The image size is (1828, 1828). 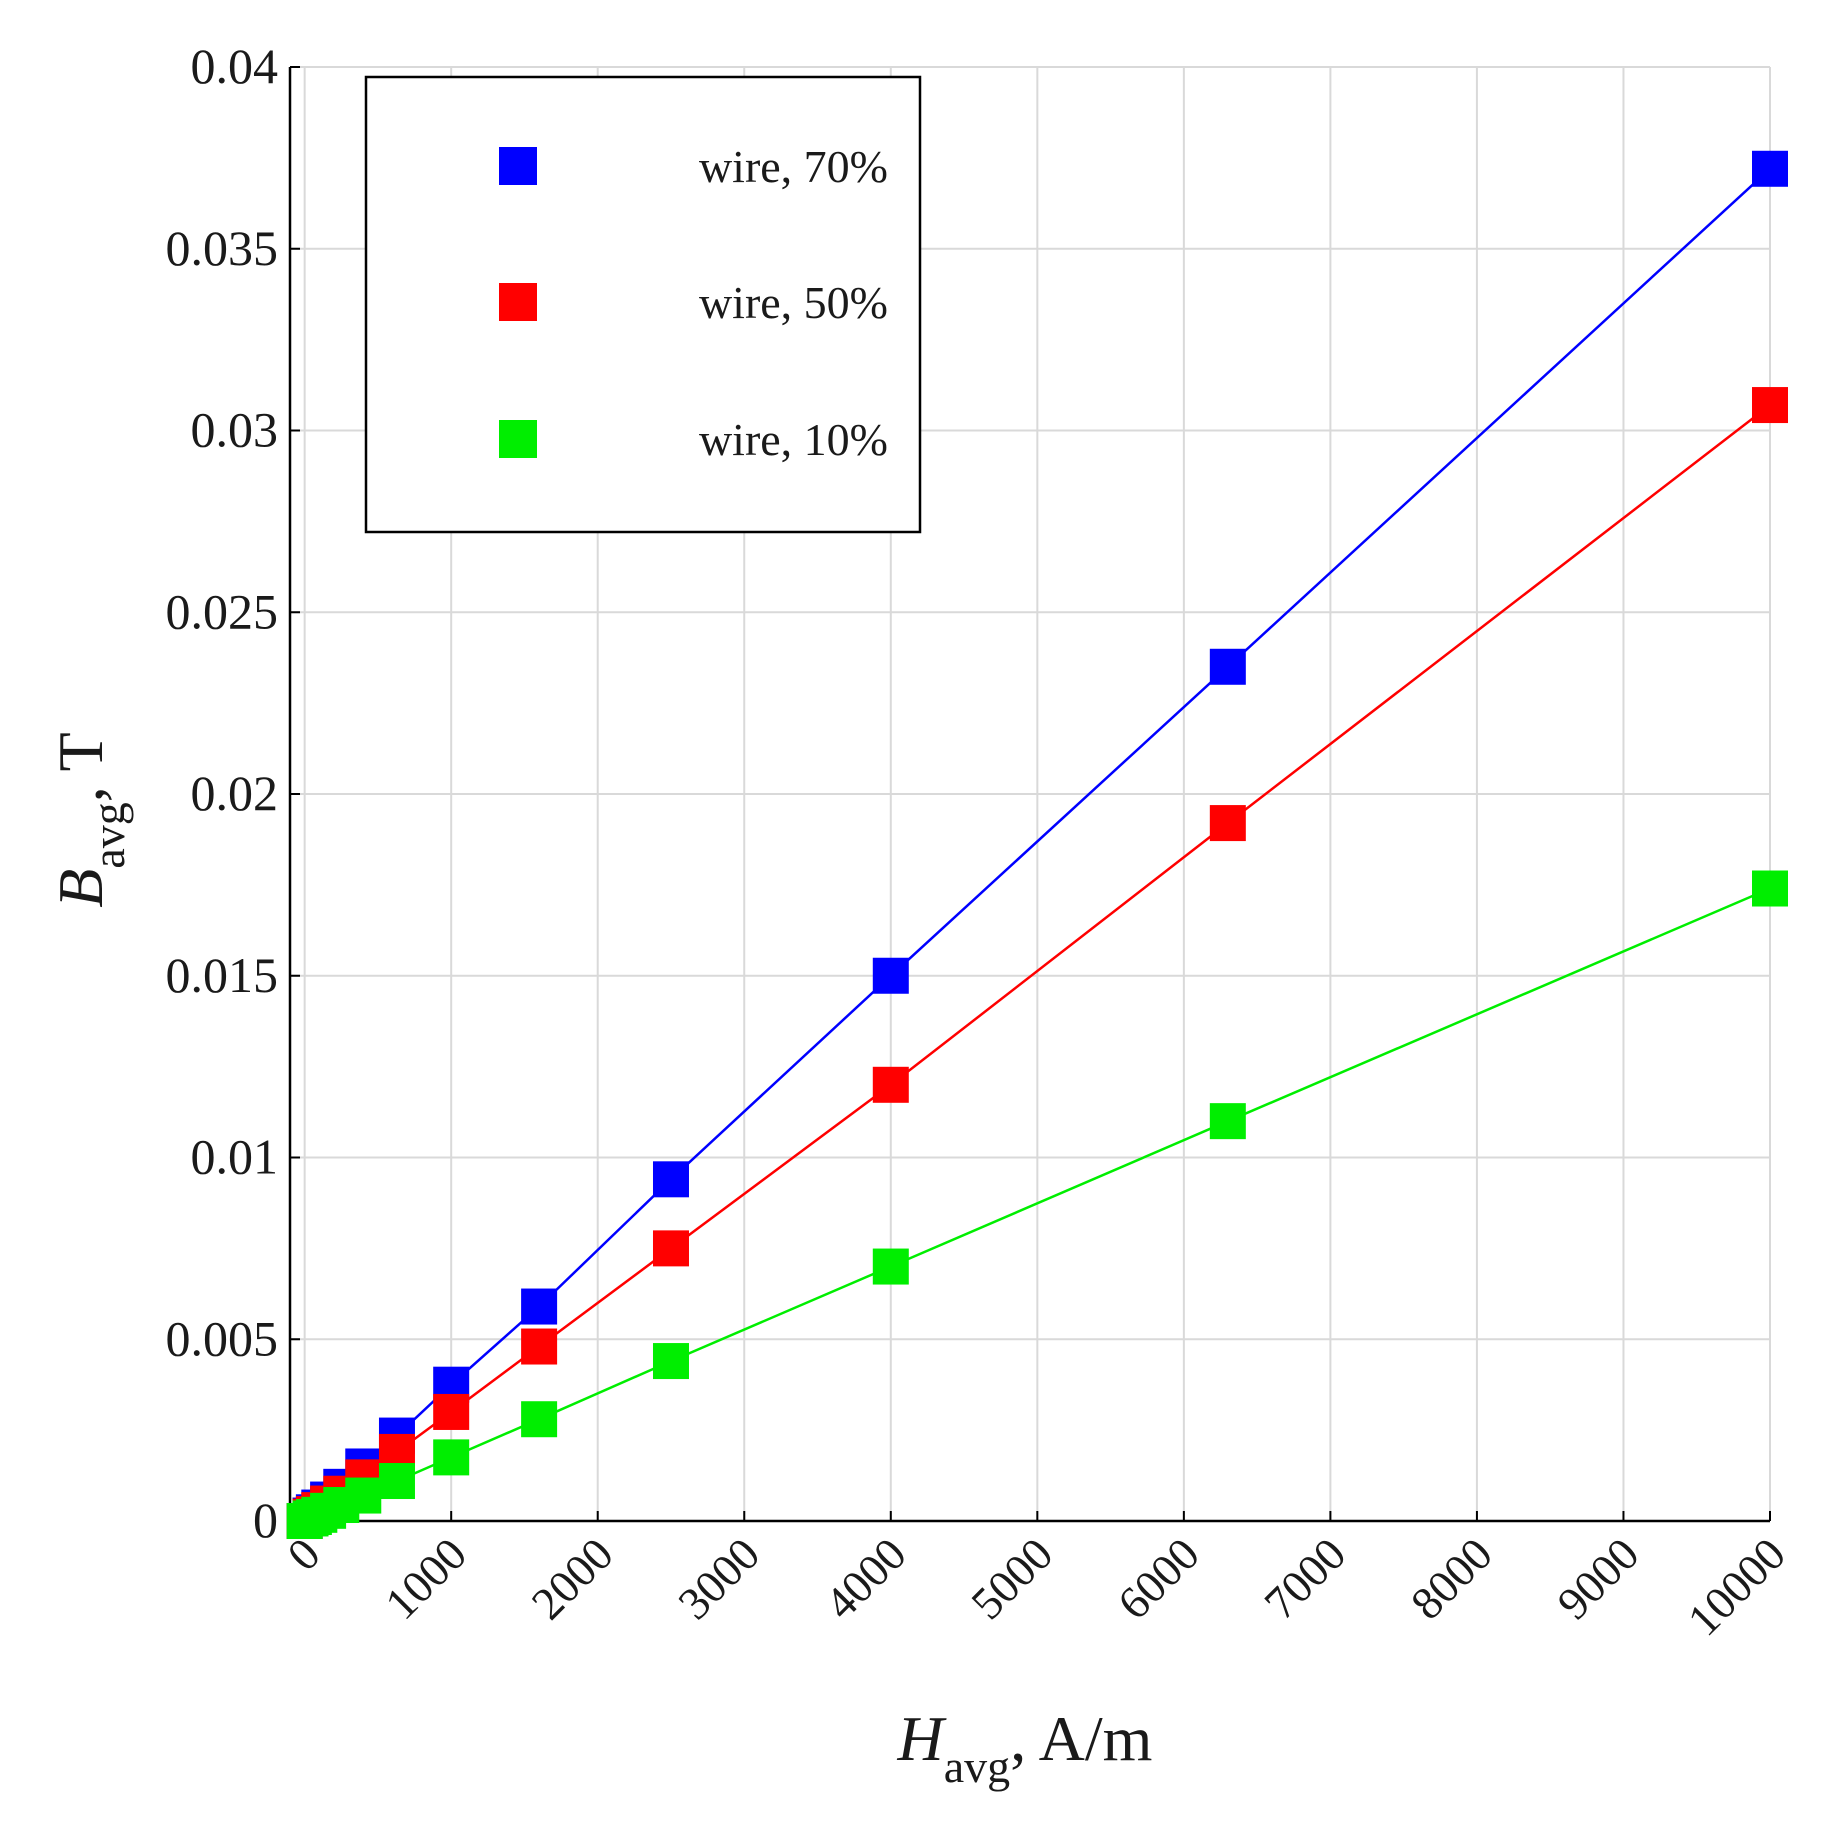 What do you see at coordinates (235, 1157) in the screenshot?
I see `y-tick-label: 0.01` at bounding box center [235, 1157].